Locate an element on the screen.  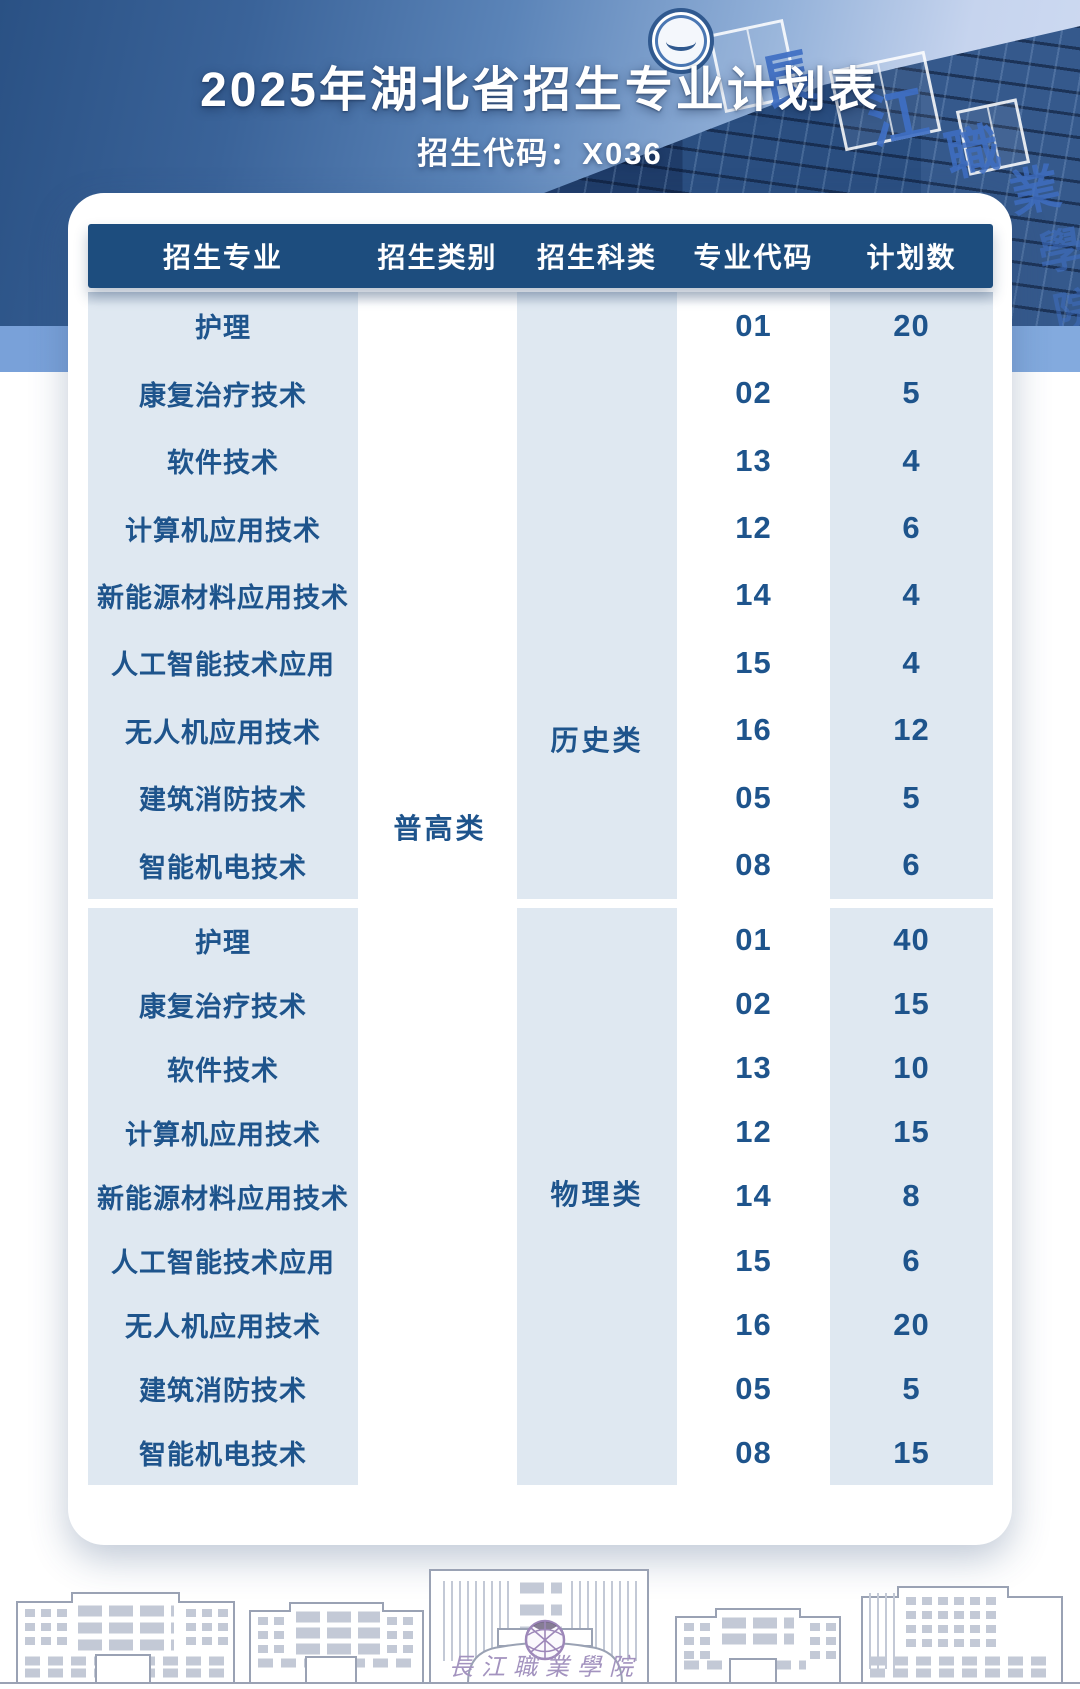
column-header-code: 专业代码 is located at coordinates (753, 257).